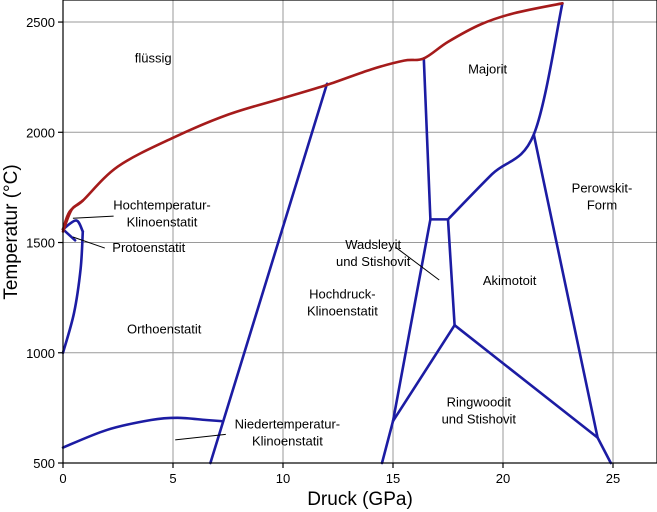 The height and width of the screenshot is (512, 657). What do you see at coordinates (40, 132) in the screenshot?
I see `y-tick-label: 2000` at bounding box center [40, 132].